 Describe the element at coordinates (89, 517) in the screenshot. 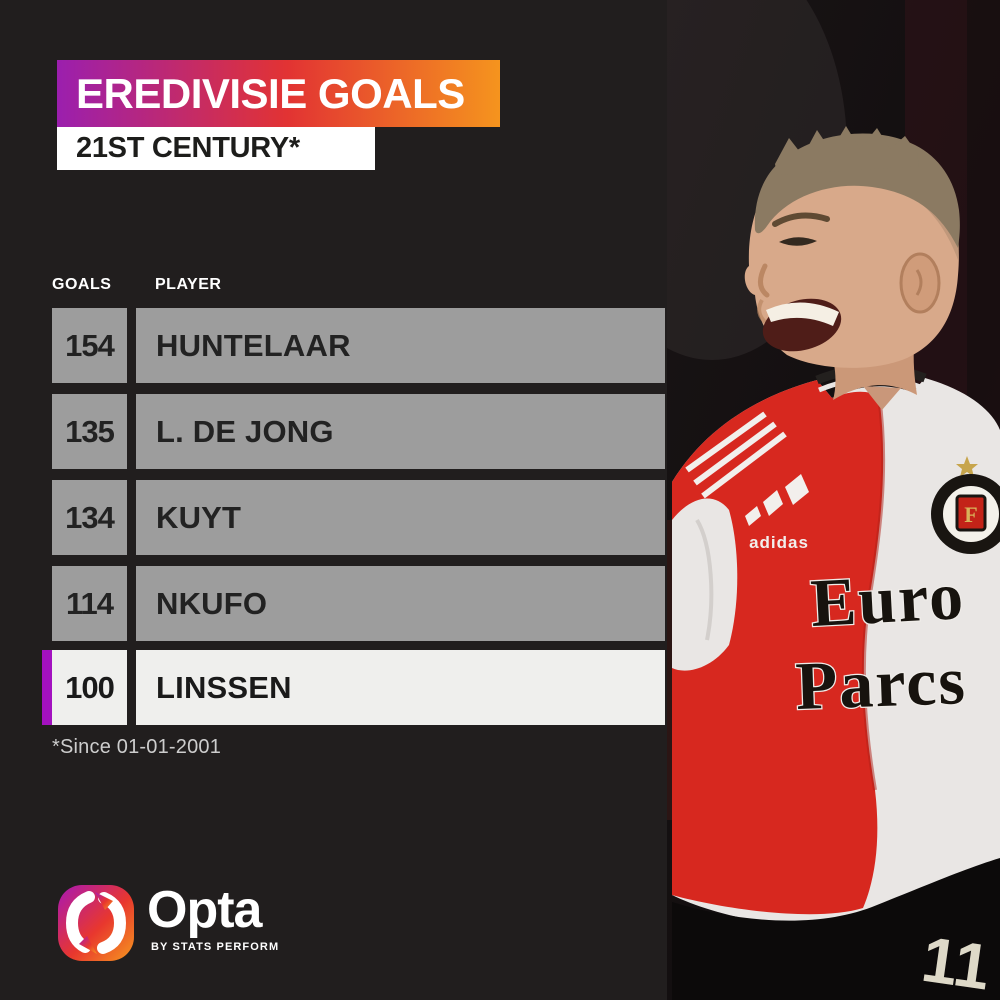

I see `goals-value: 134` at that location.